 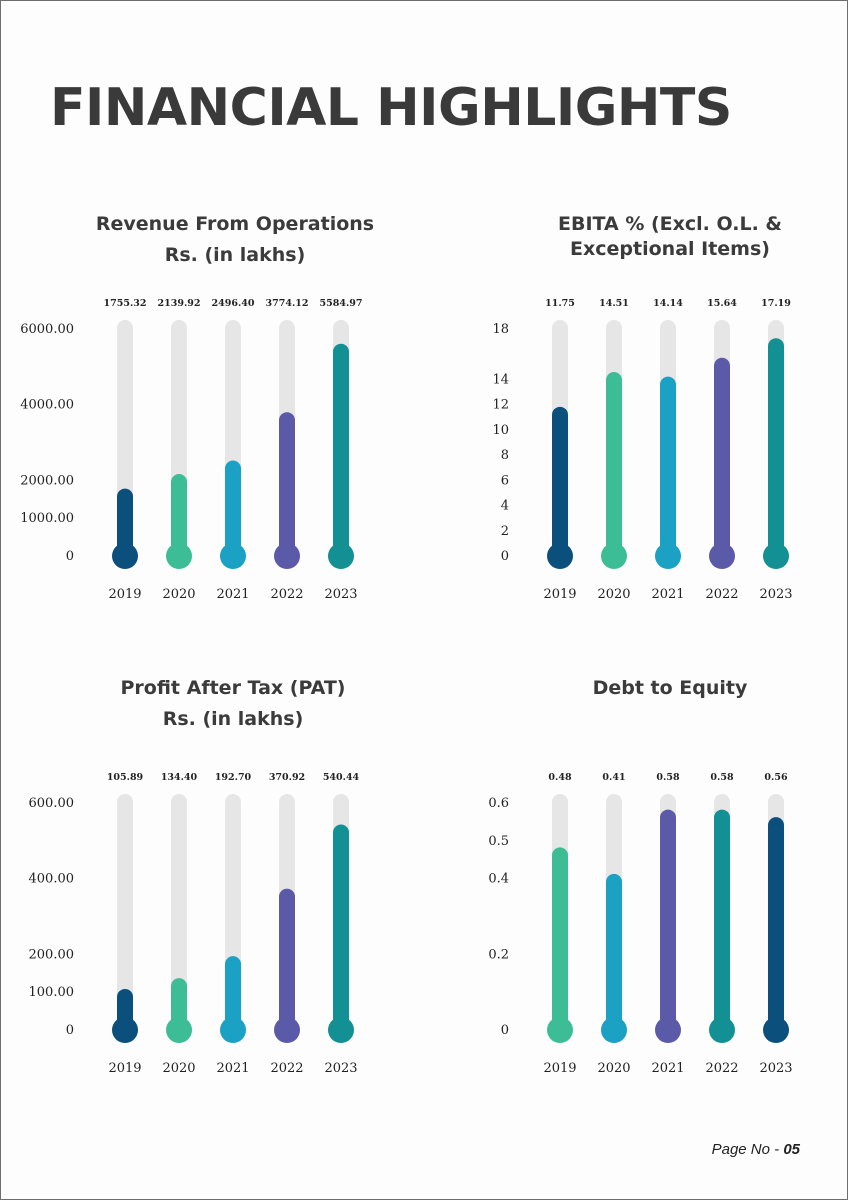 I want to click on value-label-2021: 0.58, so click(x=668, y=777).